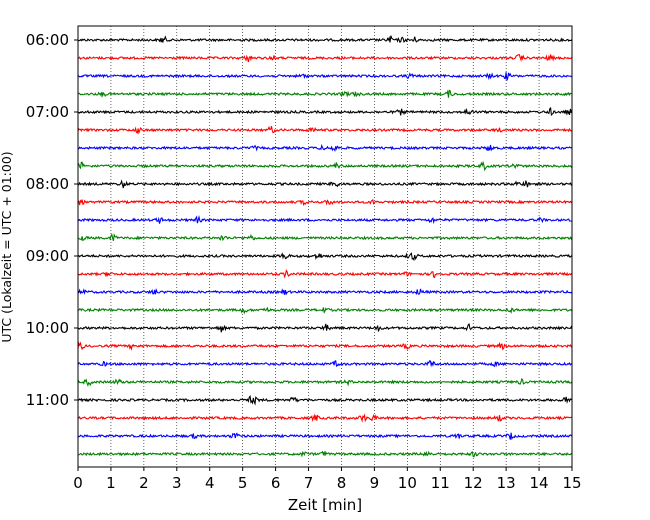 This screenshot has width=650, height=520. Describe the element at coordinates (52, 220) in the screenshot. I see `y-axis: 06:00 07:00 08:00 09:00 10:00 11:00` at that location.